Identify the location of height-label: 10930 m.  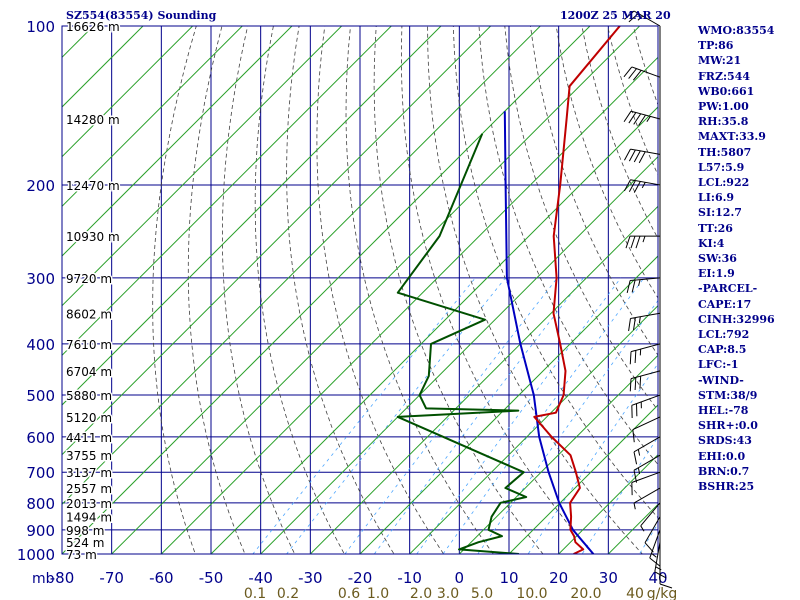
(93, 237).